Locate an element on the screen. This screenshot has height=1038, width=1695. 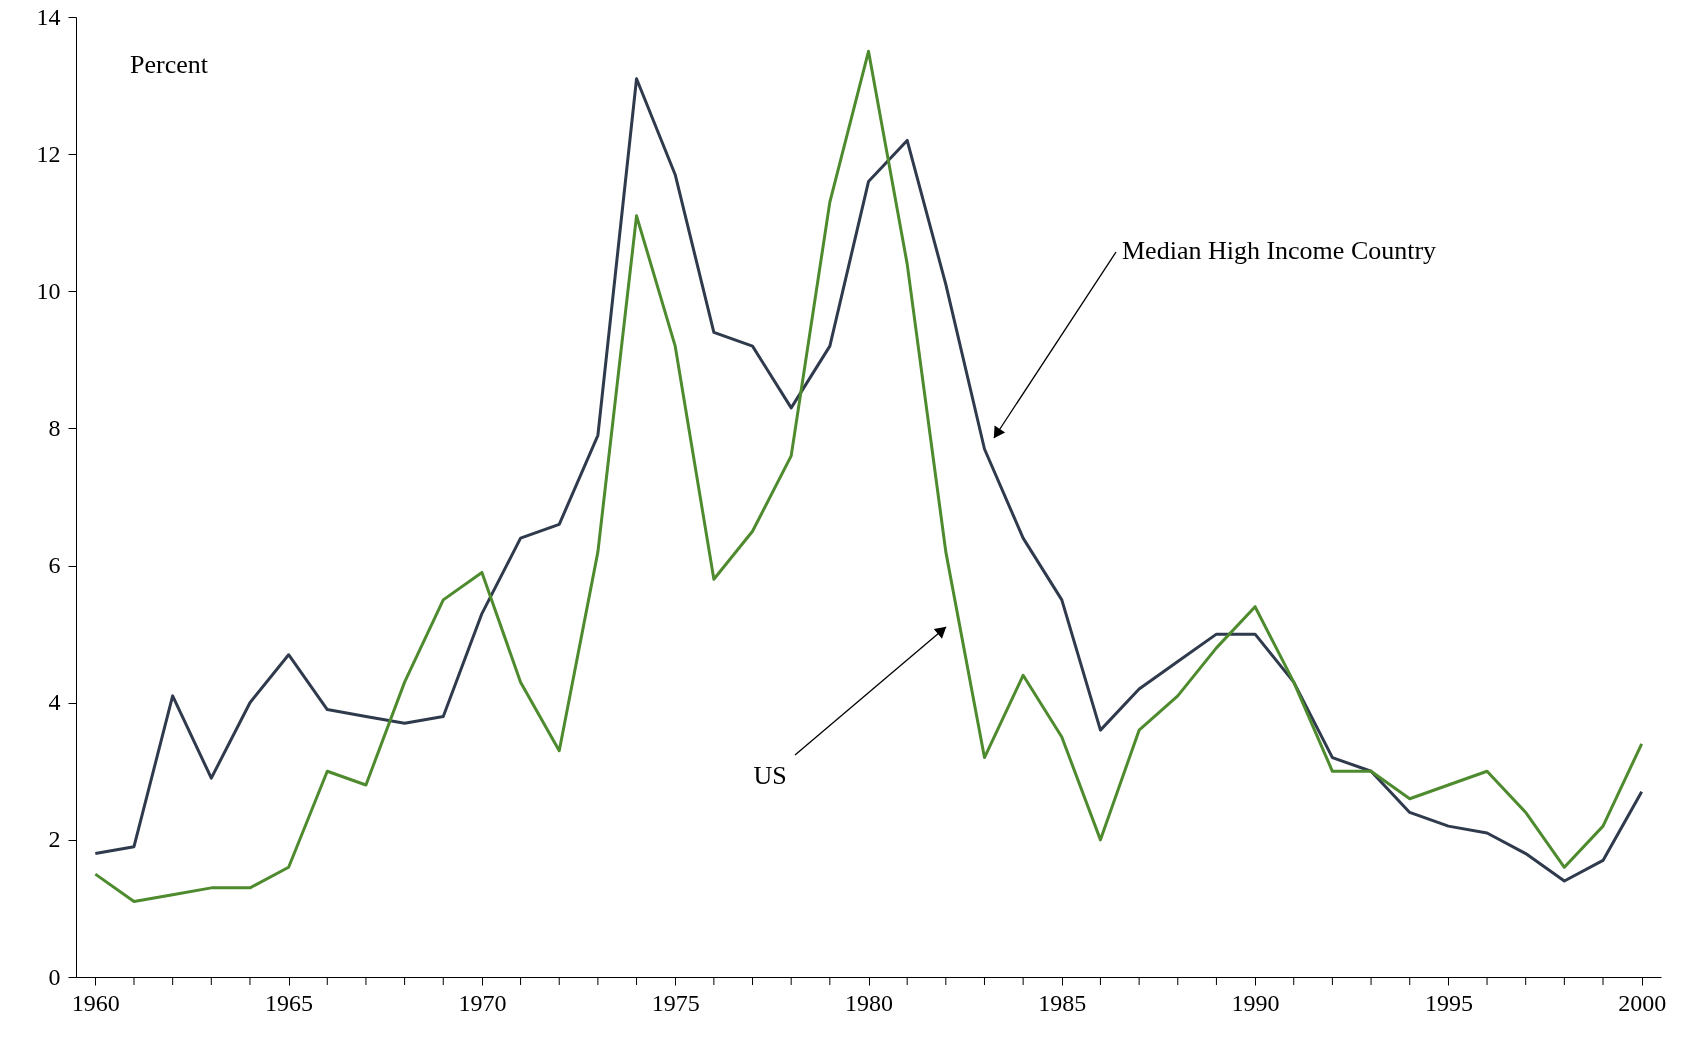
y-tick-label: 14 is located at coordinates (48, 16).